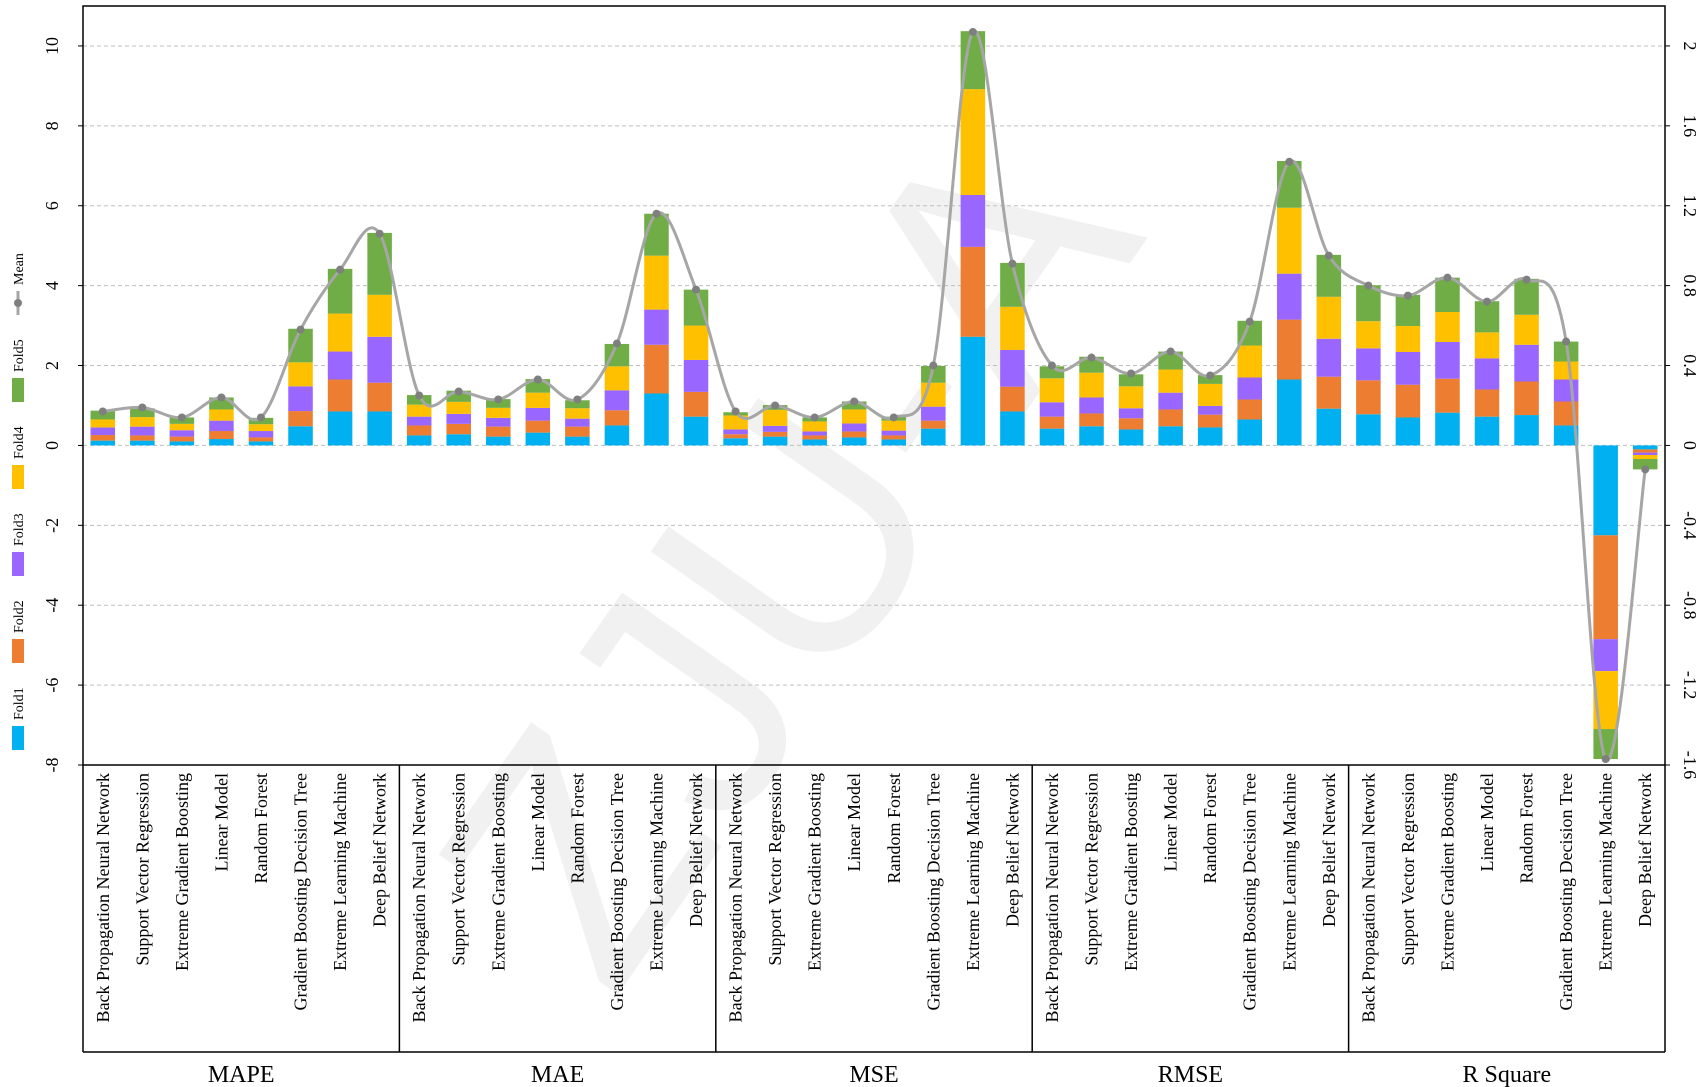  What do you see at coordinates (52, 285) in the screenshot?
I see `y-tick-label: 4` at bounding box center [52, 285].